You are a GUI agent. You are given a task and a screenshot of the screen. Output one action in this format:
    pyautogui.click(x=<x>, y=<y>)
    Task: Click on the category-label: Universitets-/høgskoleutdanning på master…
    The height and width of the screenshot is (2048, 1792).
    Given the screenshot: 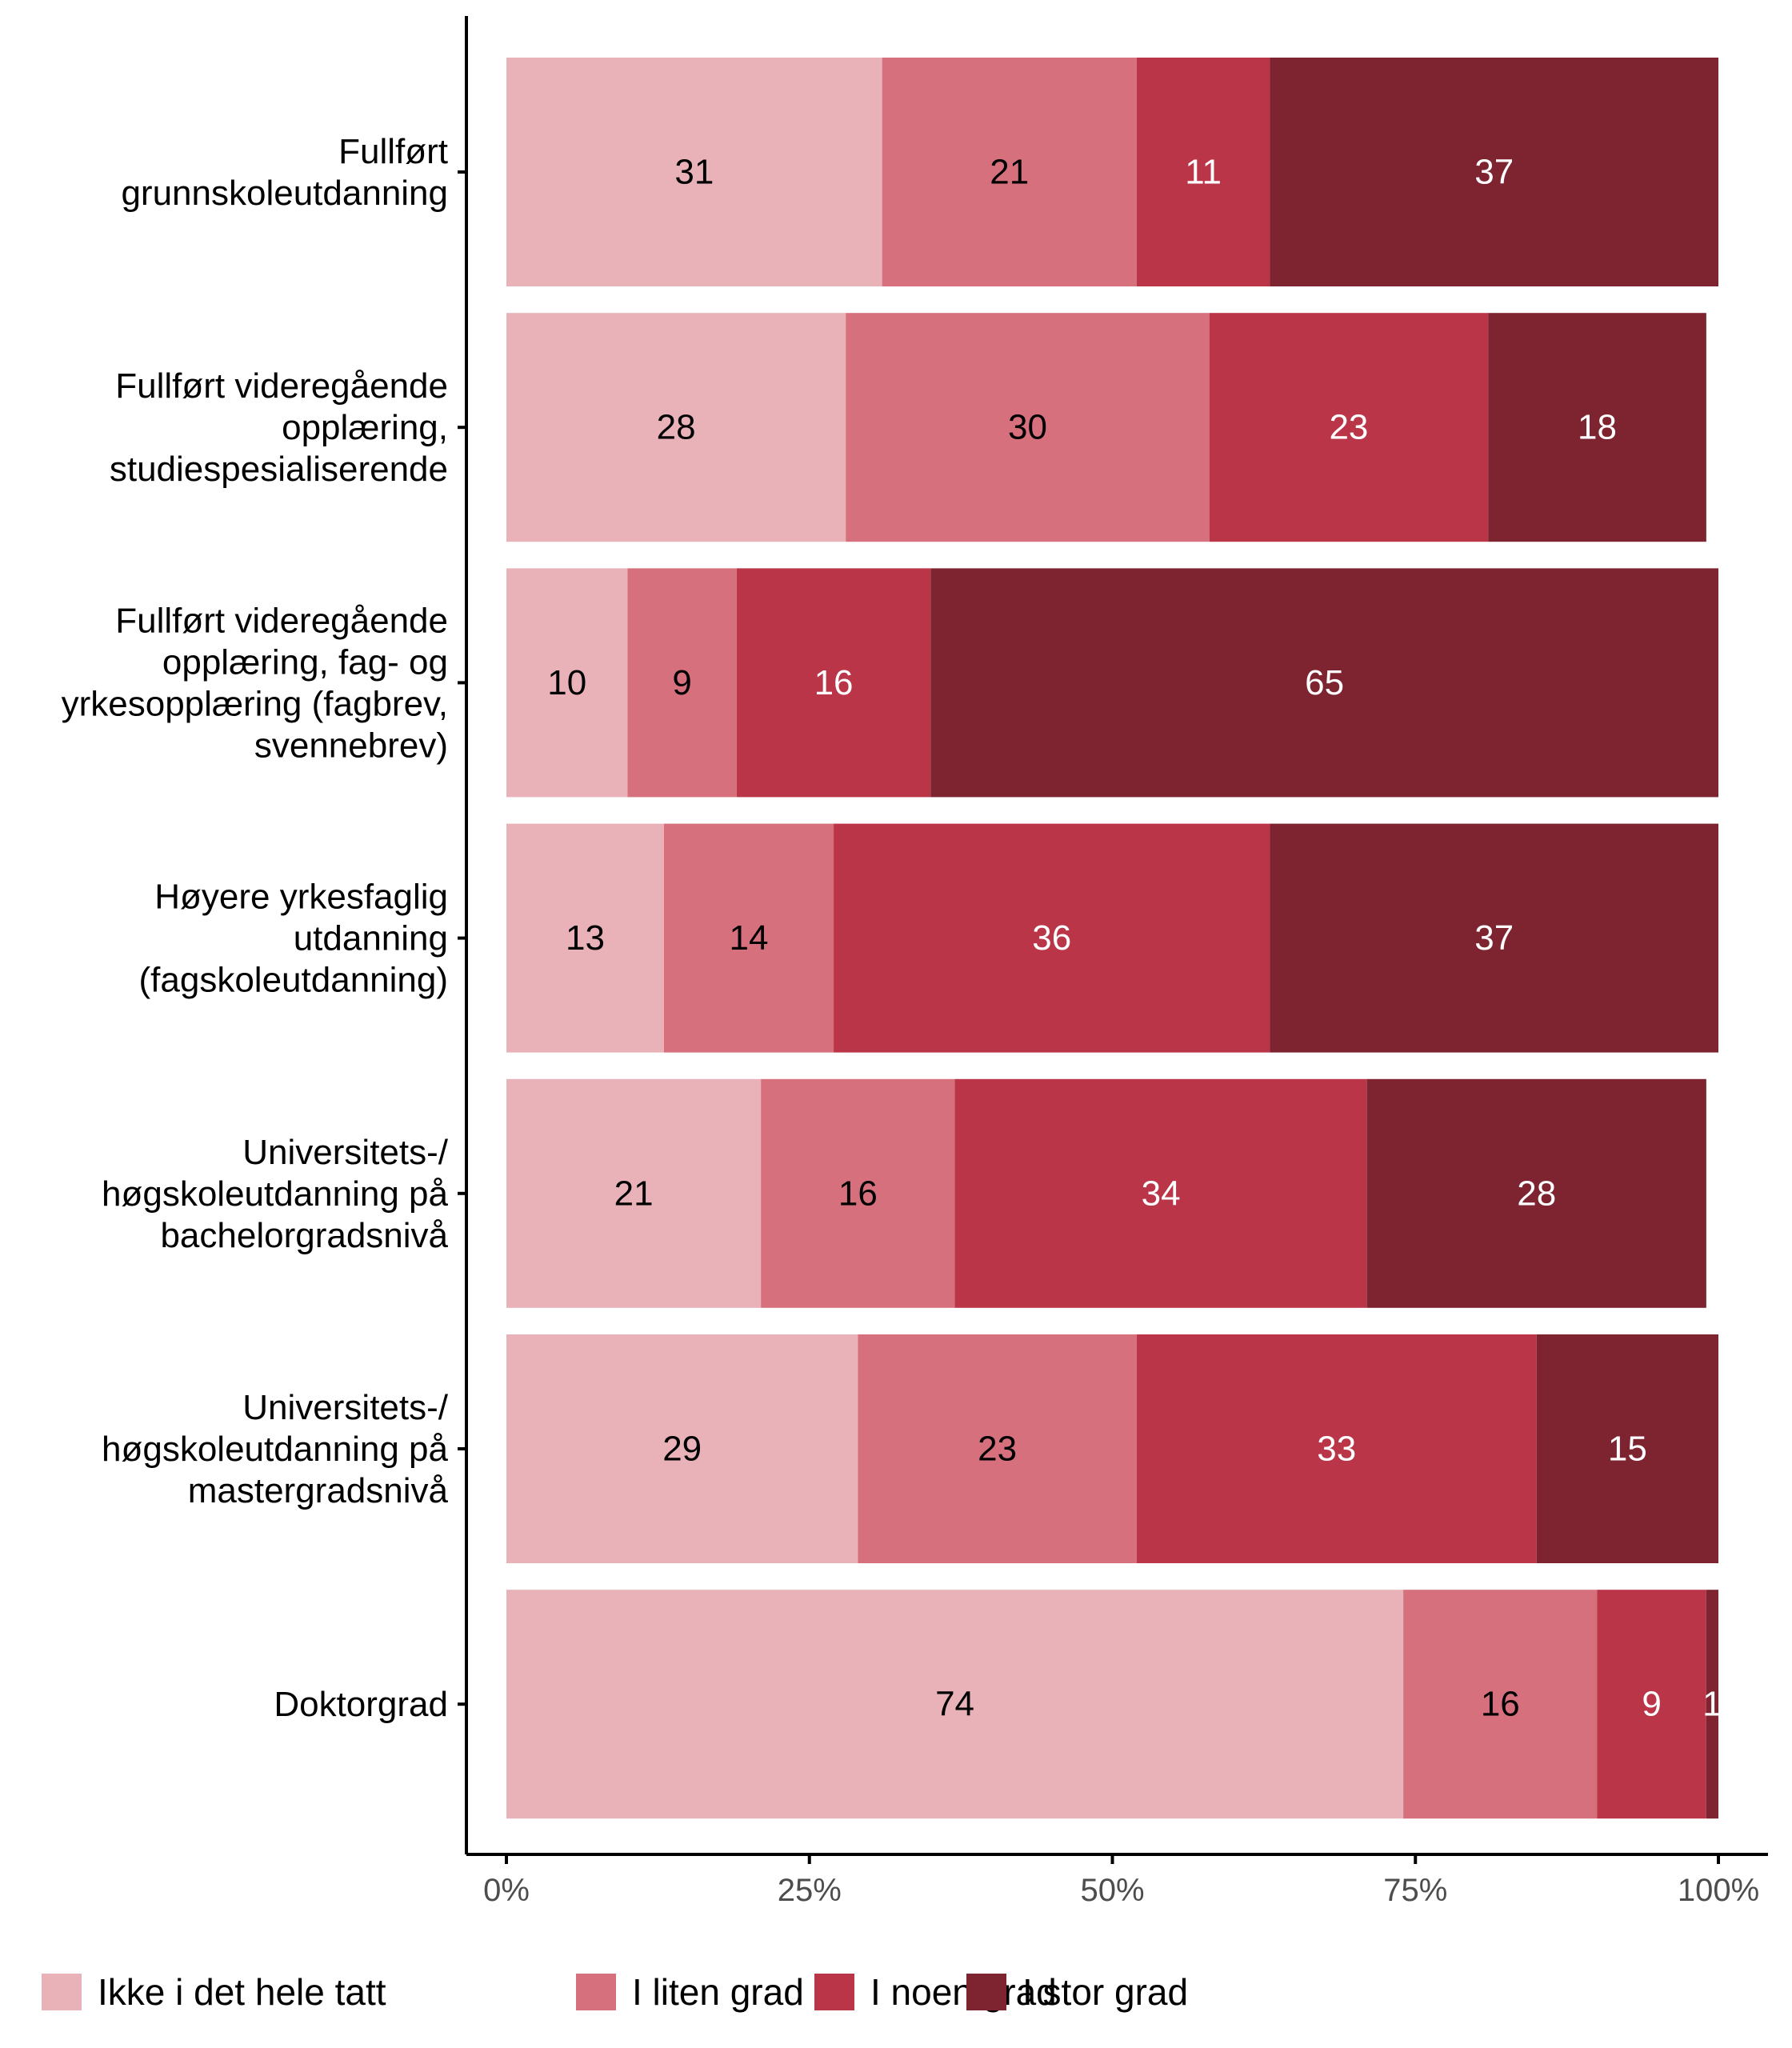 What is the action you would take?
    pyautogui.click(x=275, y=1449)
    